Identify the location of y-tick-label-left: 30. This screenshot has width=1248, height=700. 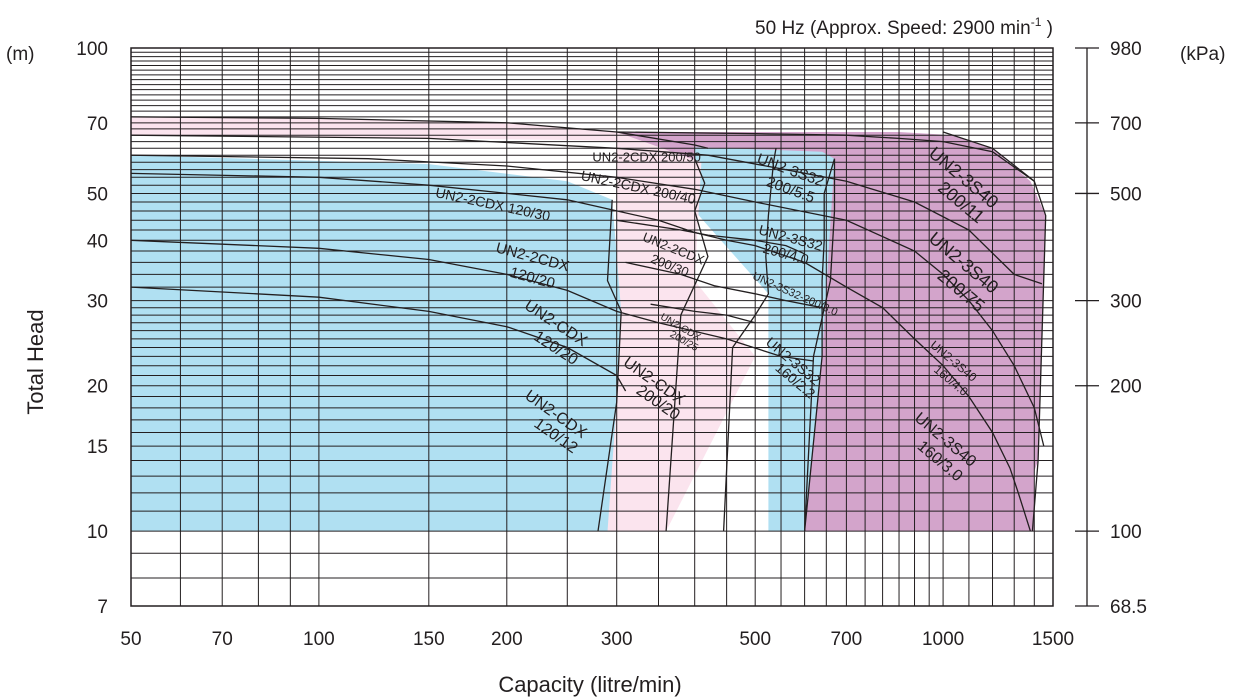
(97, 302).